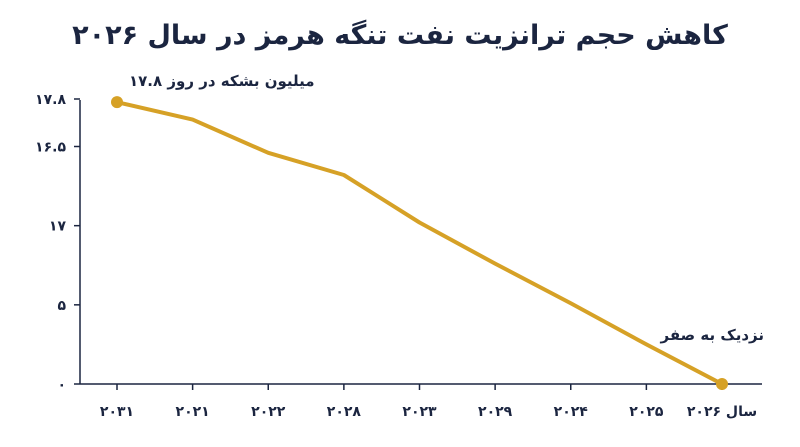 This screenshot has height=447, width=800. I want to click on y-tick-label: ۱۷.۸, so click(50, 100).